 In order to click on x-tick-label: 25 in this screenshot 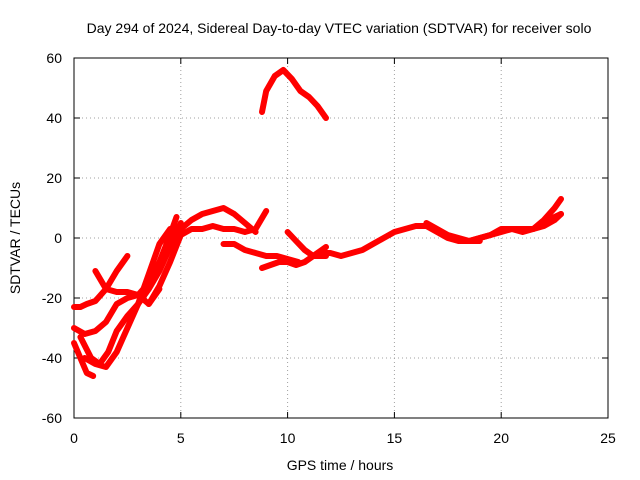, I will do `click(608, 438)`.